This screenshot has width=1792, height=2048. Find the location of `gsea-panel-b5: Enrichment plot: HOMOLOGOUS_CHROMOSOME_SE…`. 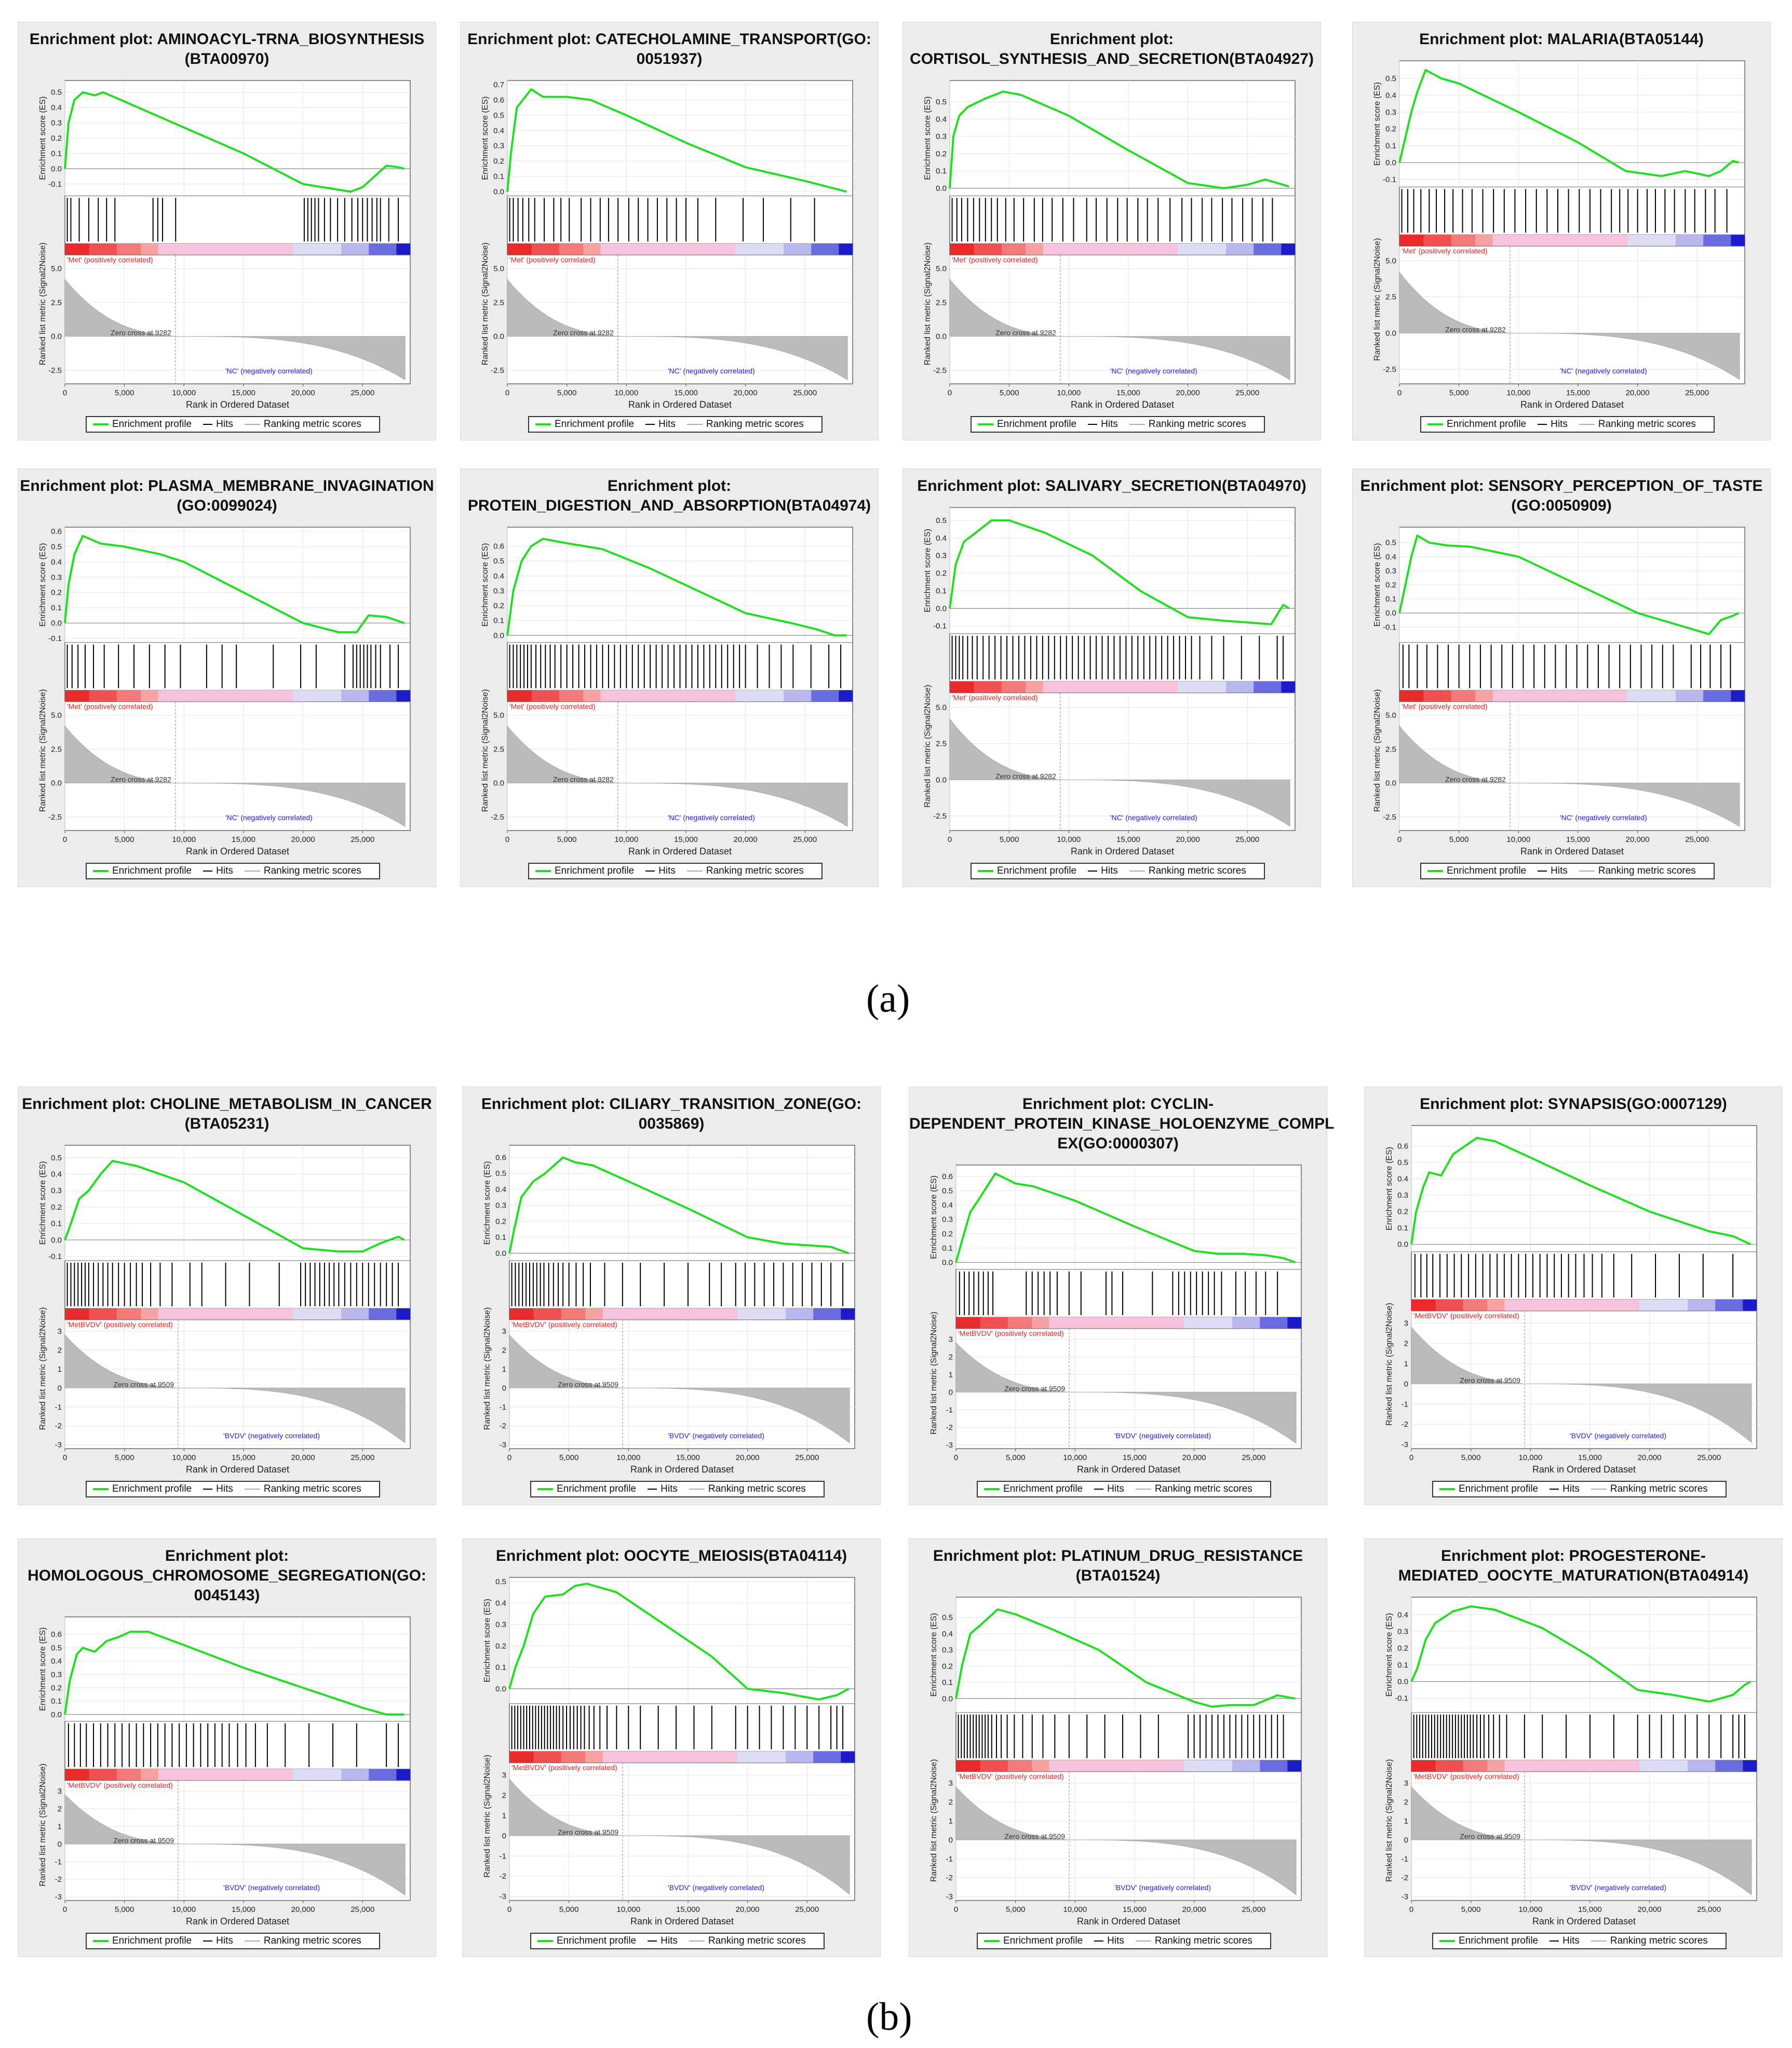

gsea-panel-b5: Enrichment plot: HOMOLOGOUS_CHROMOSOME_SE… is located at coordinates (227, 1747).